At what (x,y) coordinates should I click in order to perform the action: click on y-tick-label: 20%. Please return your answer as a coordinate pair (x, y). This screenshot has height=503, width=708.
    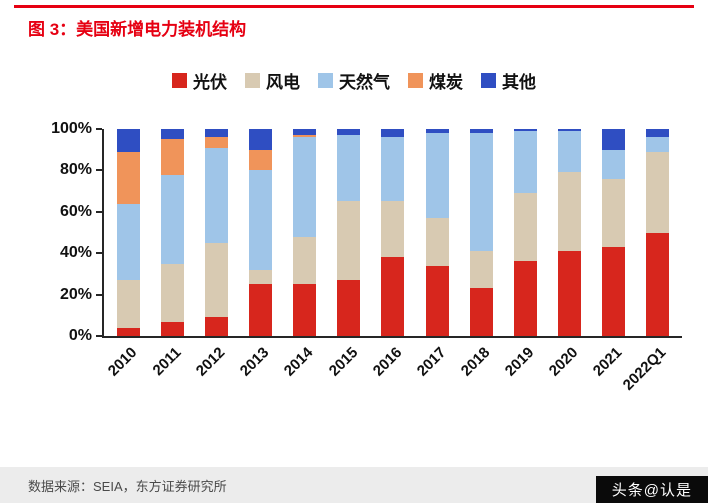
    Looking at the image, I should click on (75, 294).